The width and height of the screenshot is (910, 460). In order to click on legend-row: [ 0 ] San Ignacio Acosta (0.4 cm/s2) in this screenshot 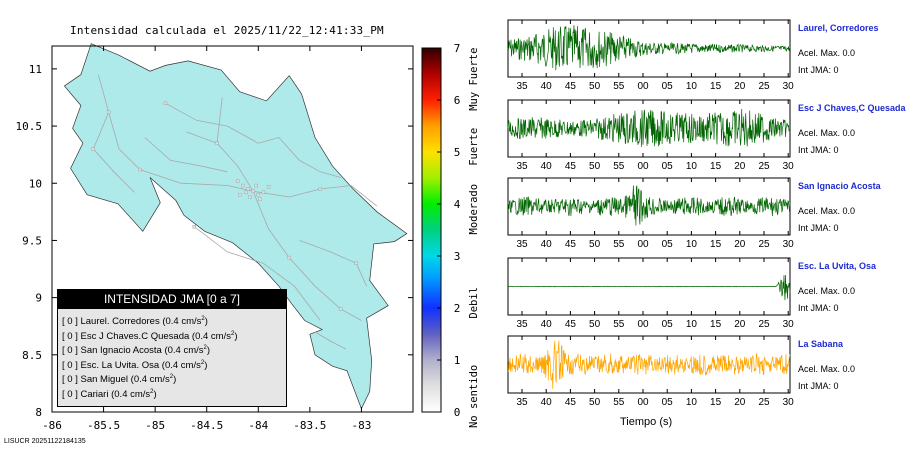, I will do `click(136, 350)`.